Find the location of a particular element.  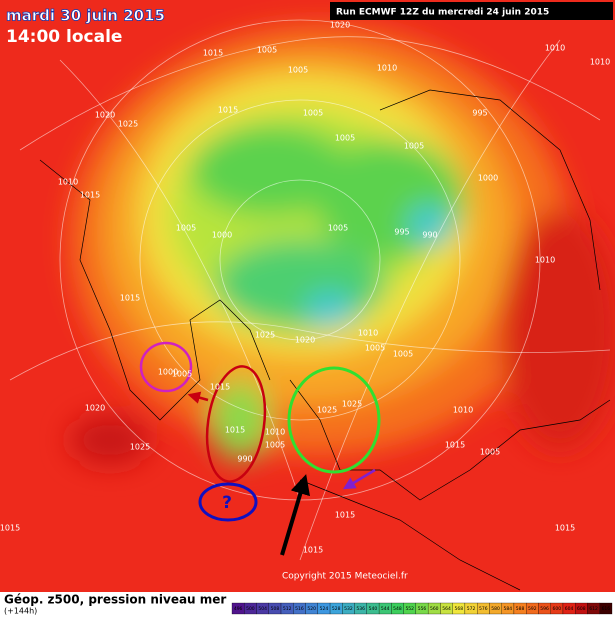

legend-label: 508 is located at coordinates (275, 609).